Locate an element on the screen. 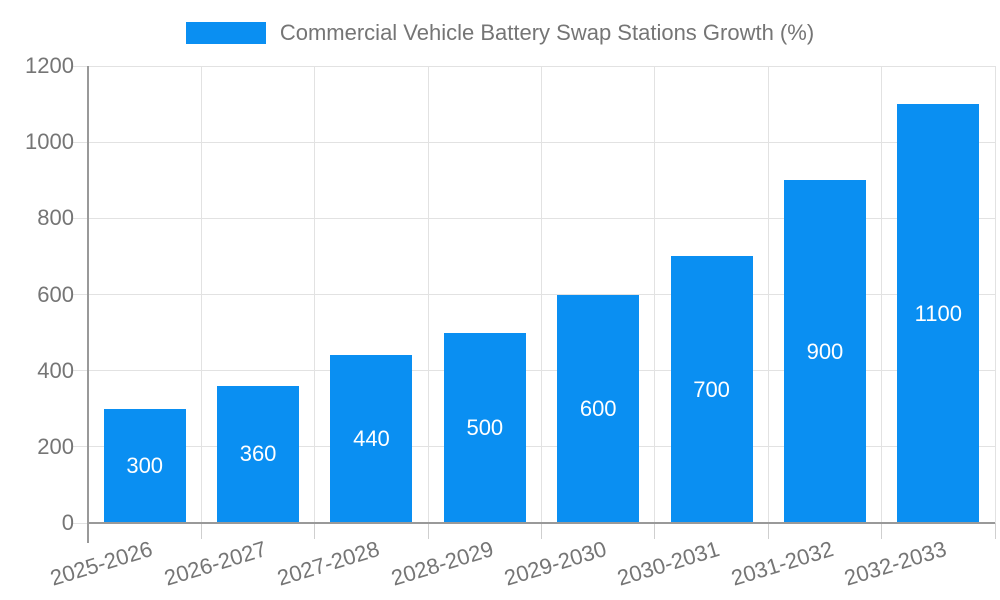 The width and height of the screenshot is (1000, 600). bar-value-label: 700 is located at coordinates (711, 389).